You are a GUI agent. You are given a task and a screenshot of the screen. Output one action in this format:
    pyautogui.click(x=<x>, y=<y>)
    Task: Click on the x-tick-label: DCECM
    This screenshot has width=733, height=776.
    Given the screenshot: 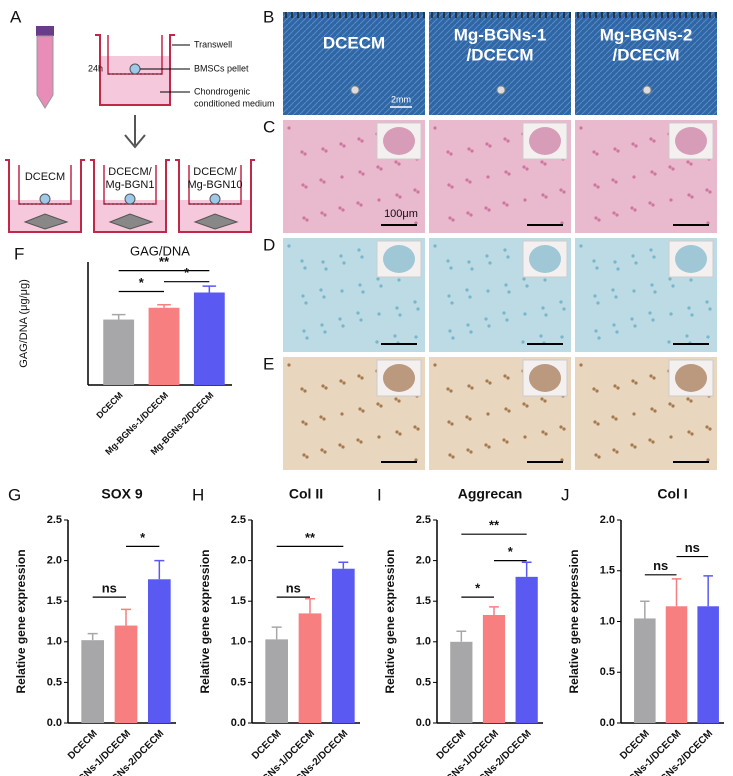 What is the action you would take?
    pyautogui.click(x=109, y=405)
    